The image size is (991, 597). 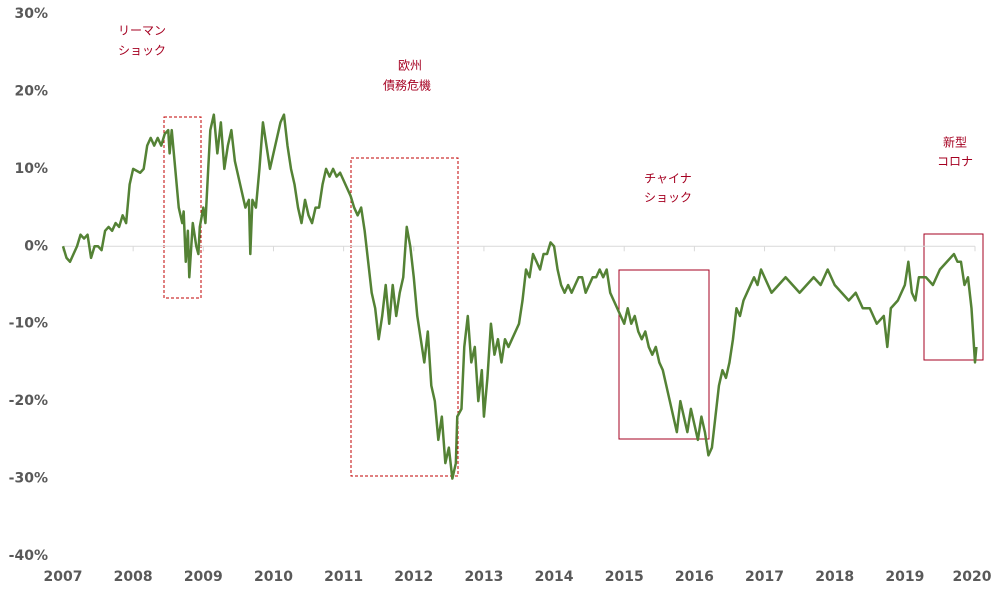 I want to click on y-tick-label: 10%, so click(x=31, y=169).